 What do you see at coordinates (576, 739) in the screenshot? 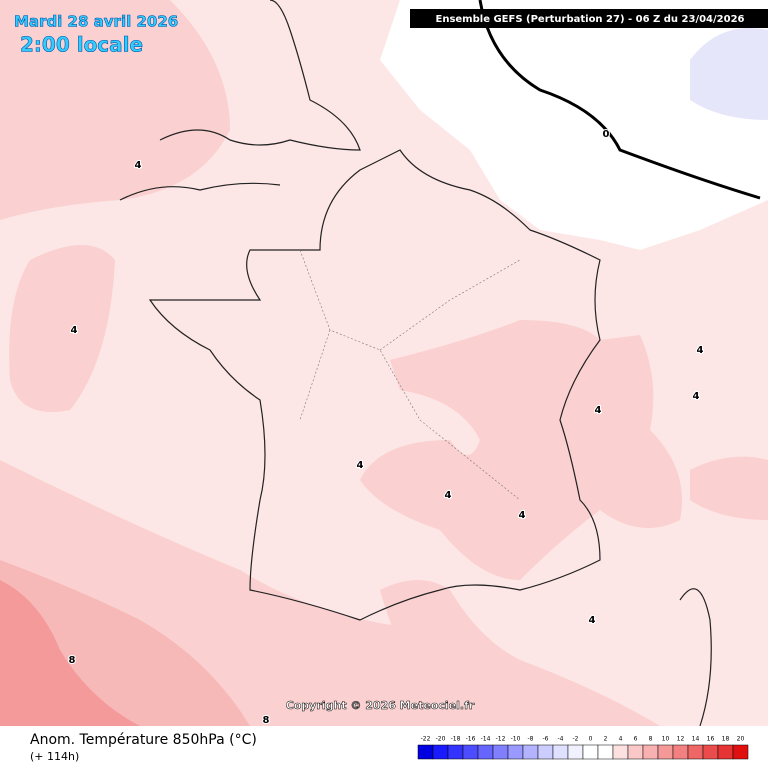
I see `legend-tick-label: -2` at bounding box center [576, 739].